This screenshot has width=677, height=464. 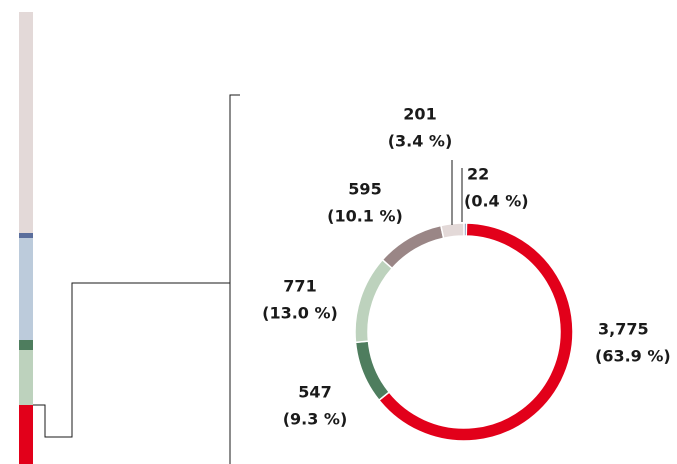 What do you see at coordinates (365, 216) in the screenshot?
I see `percent-label: (10.1 %)` at bounding box center [365, 216].